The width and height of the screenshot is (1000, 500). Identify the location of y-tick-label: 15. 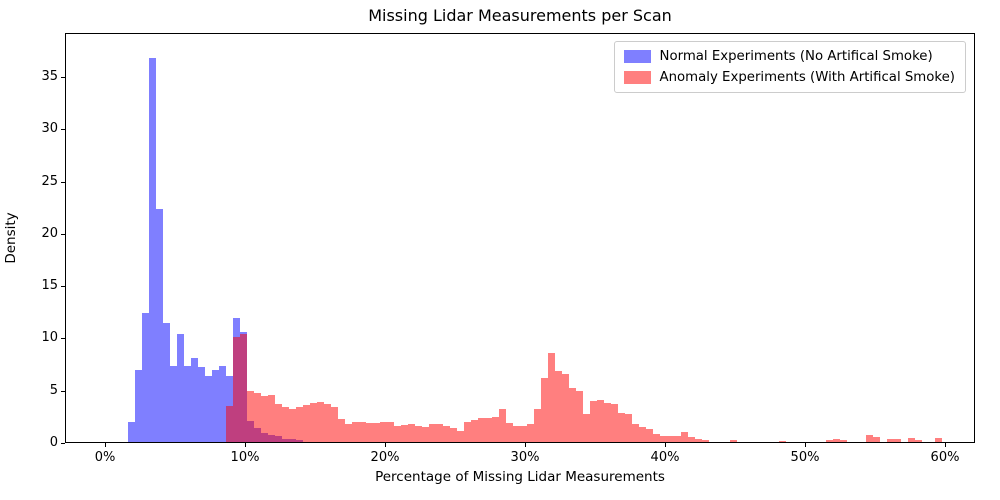
(49, 286).